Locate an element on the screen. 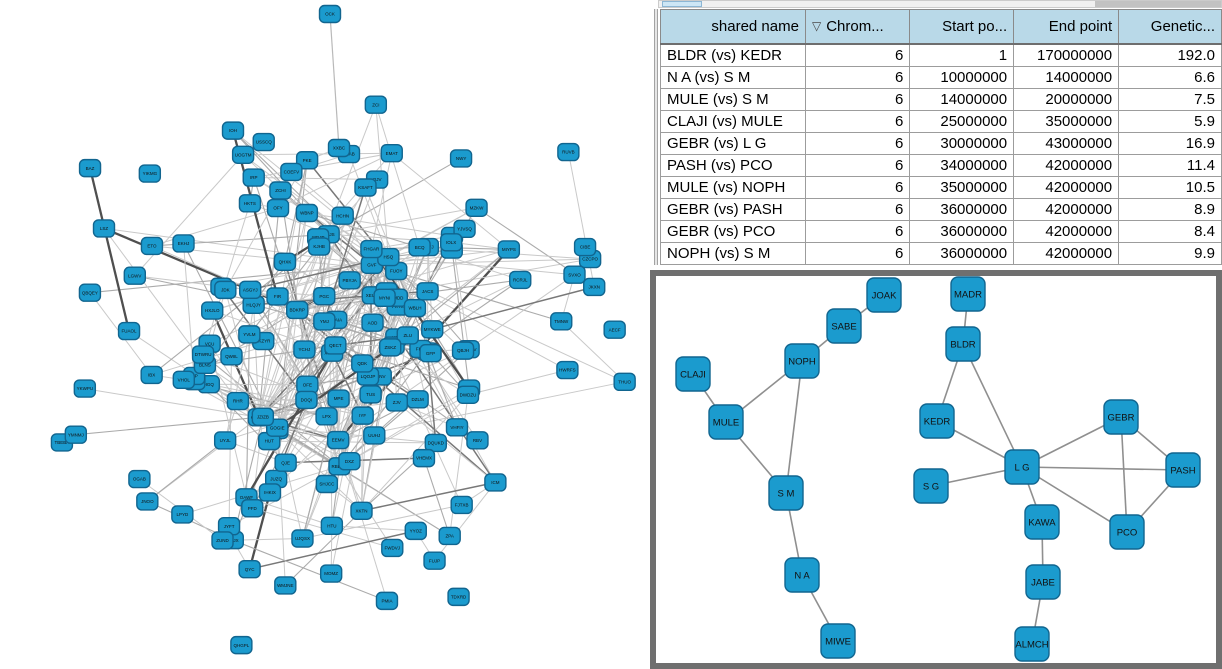  network-node: MYNI is located at coordinates (384, 298).